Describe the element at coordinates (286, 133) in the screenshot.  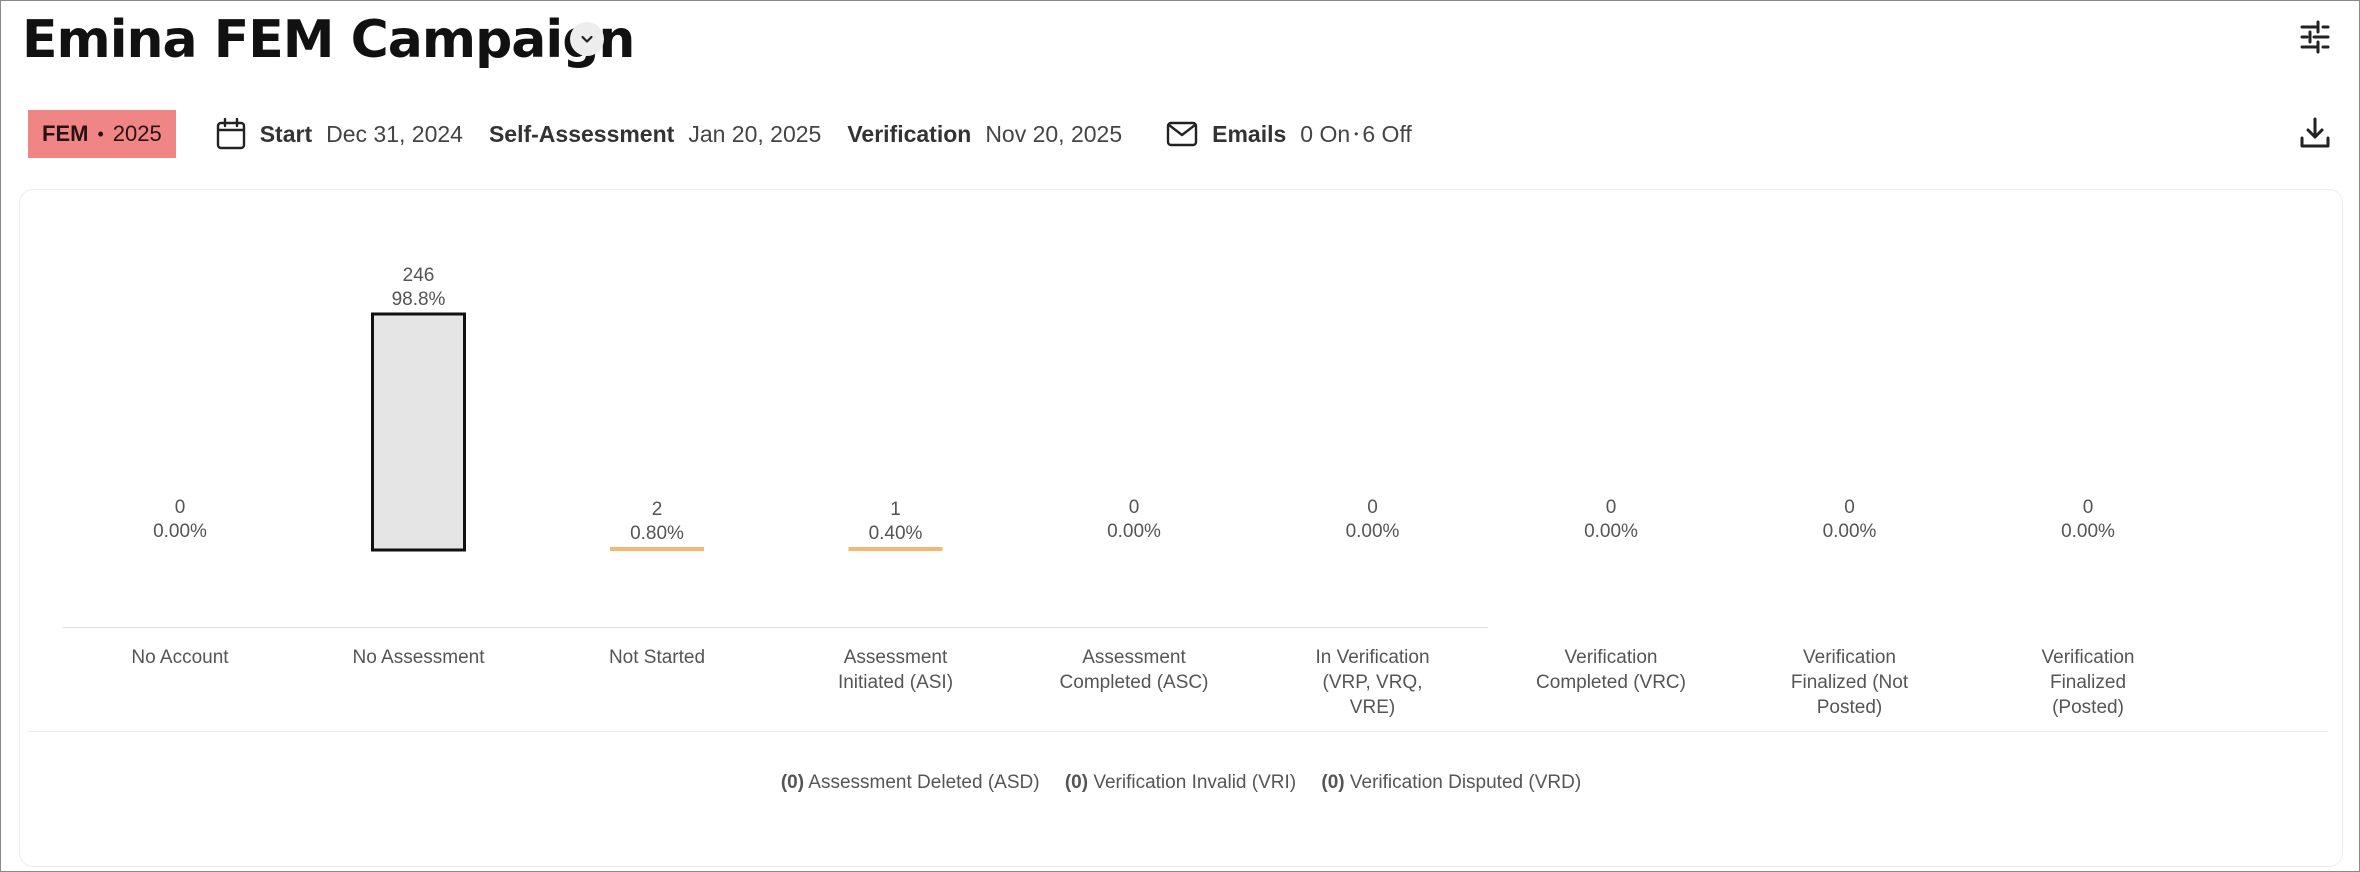
I see `start-label: Start` at that location.